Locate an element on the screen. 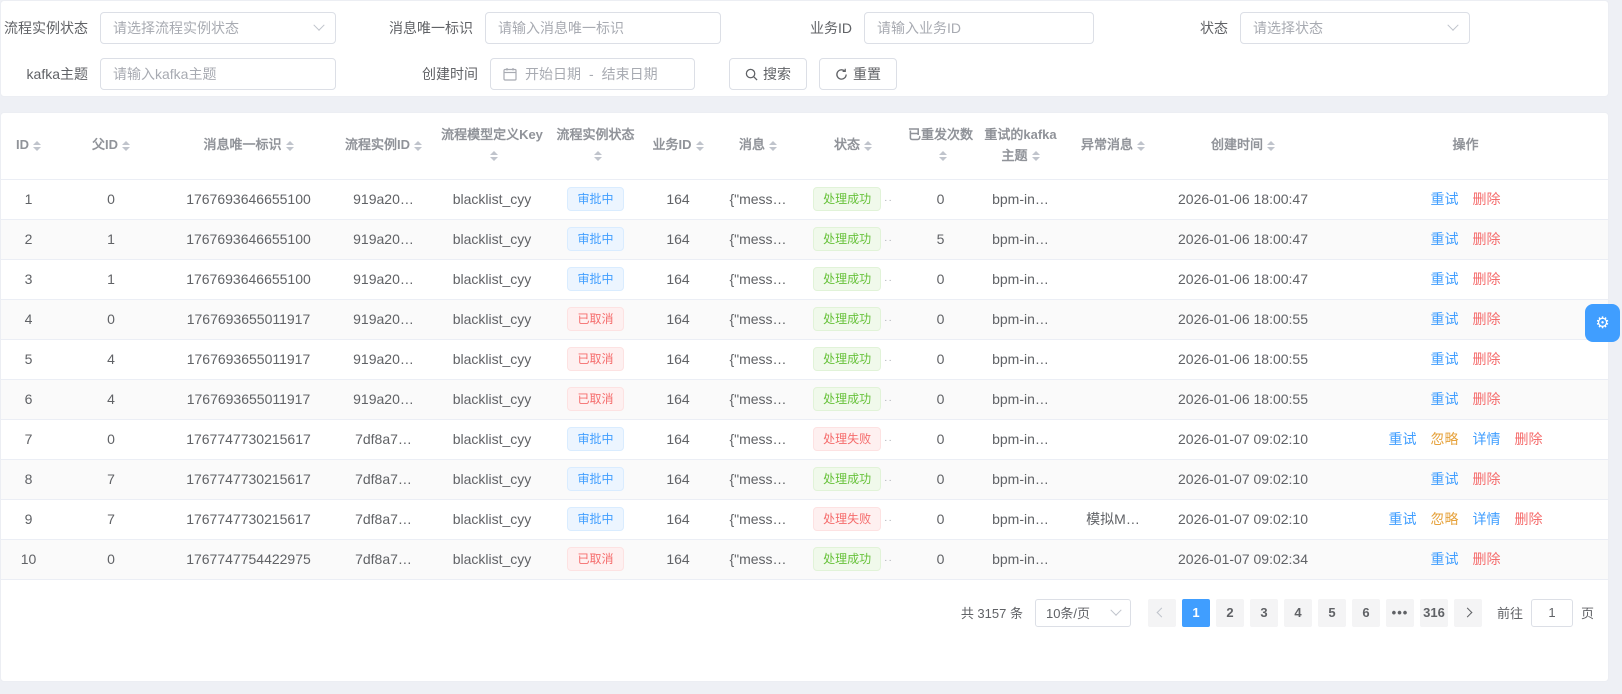 Image resolution: width=1622 pixels, height=694 pixels. pagination-total: 共 3157 条 is located at coordinates (991, 614).